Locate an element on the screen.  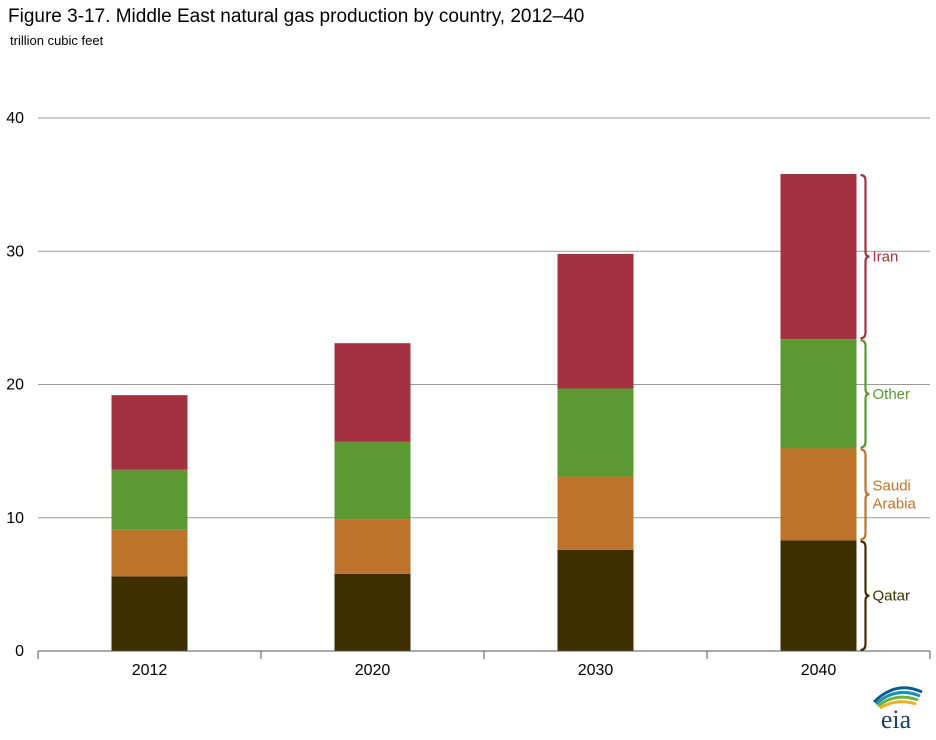
x-tick-label: 2030 is located at coordinates (596, 670).